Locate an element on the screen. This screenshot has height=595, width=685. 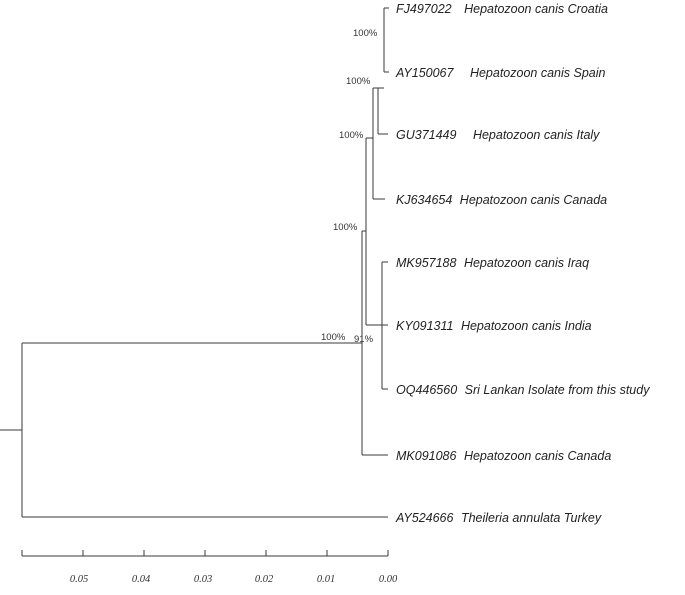
scale-tick-label: 0.04 is located at coordinates (141, 579).